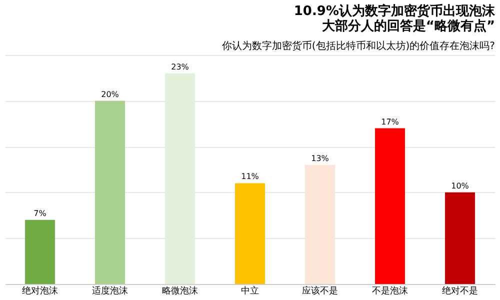 This screenshot has width=500, height=300. I want to click on data-label: 13%, so click(320, 158).